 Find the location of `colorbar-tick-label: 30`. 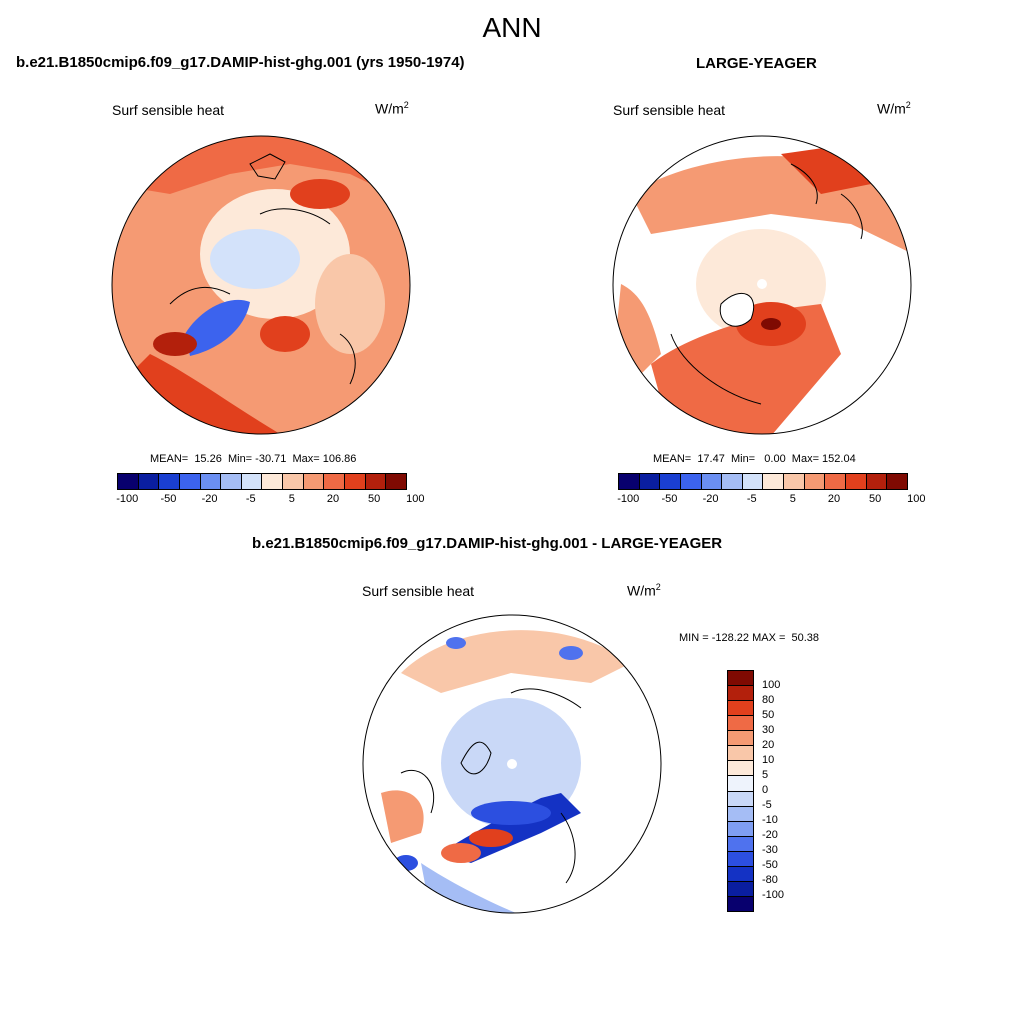

colorbar-tick-label: 30 is located at coordinates (768, 730).